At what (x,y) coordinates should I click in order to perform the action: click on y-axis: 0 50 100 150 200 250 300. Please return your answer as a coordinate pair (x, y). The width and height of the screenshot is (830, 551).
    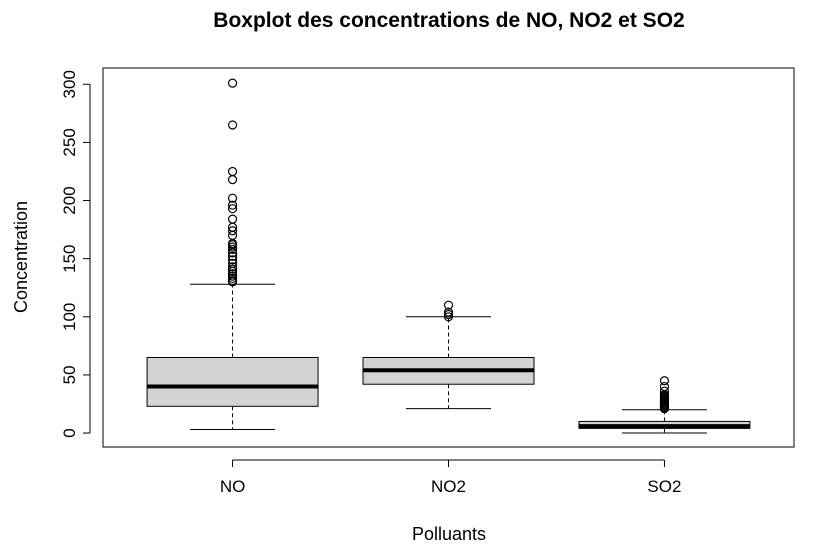
    Looking at the image, I should click on (75, 254).